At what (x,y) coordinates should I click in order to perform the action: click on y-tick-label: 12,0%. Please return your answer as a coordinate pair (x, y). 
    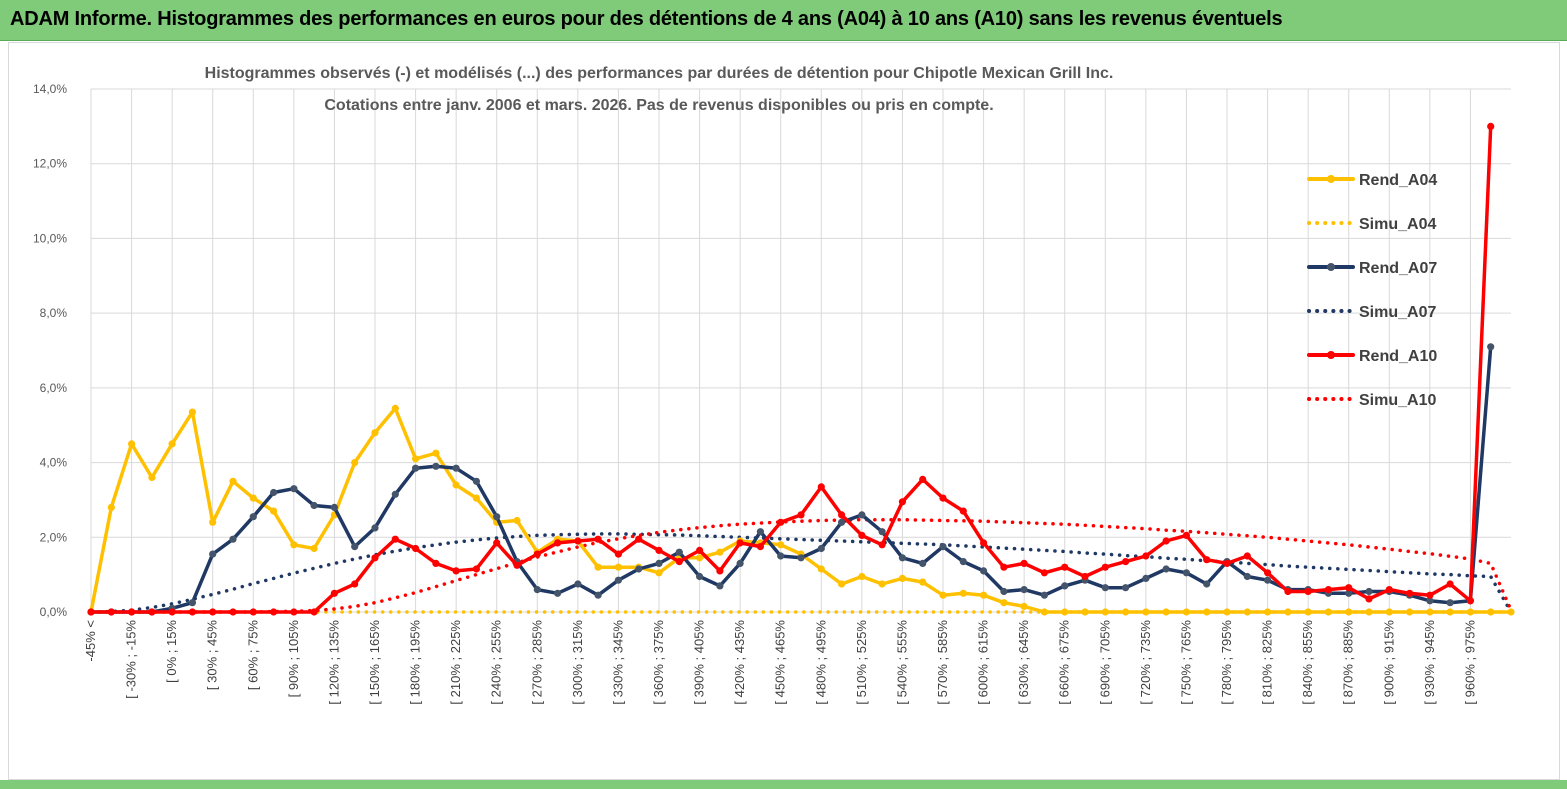
    Looking at the image, I should click on (50, 164).